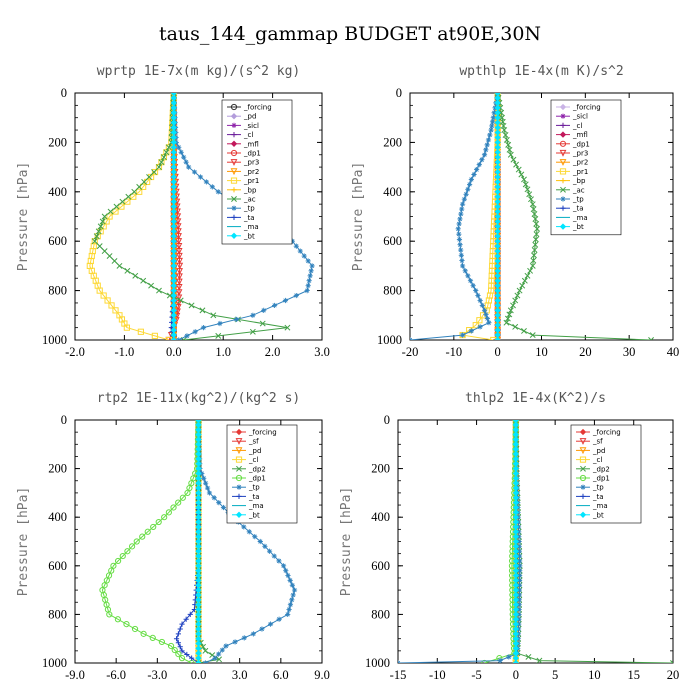 The image size is (700, 700). Describe the element at coordinates (254, 451) in the screenshot. I see `legend-label: _pd` at that location.